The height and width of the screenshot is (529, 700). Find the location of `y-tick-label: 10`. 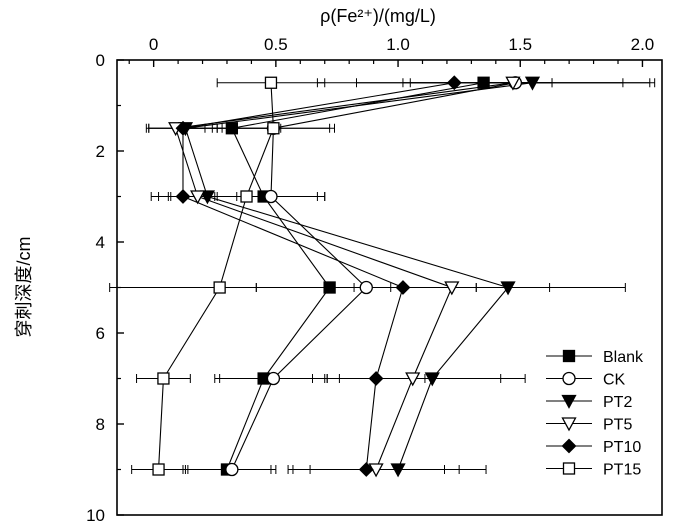

y-tick-label: 10 is located at coordinates (95, 515).